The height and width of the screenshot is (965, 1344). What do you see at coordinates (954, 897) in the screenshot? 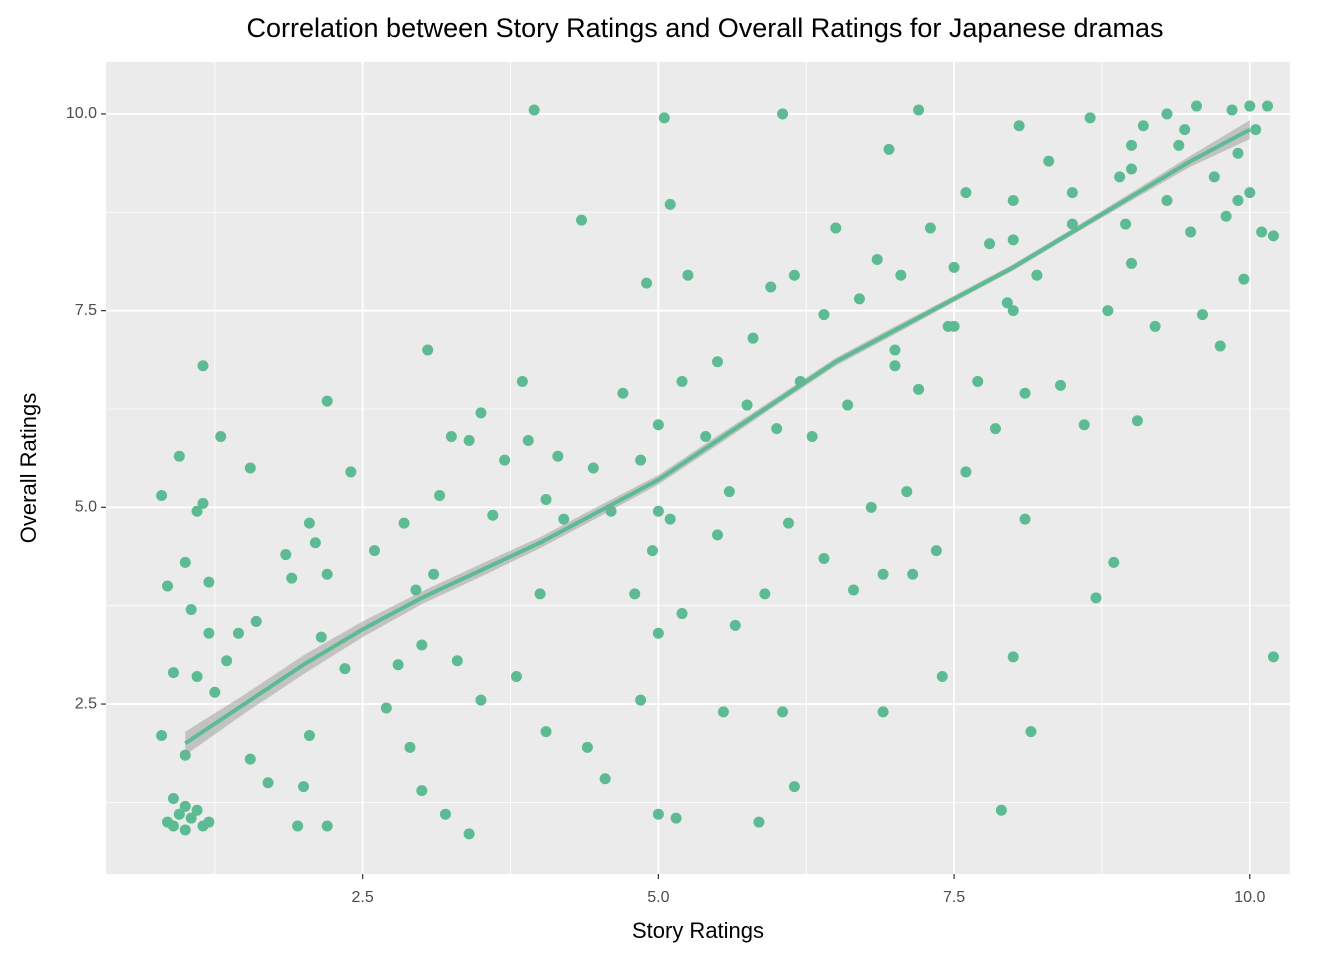
I see `x-tick-label: 7.5` at bounding box center [954, 897].